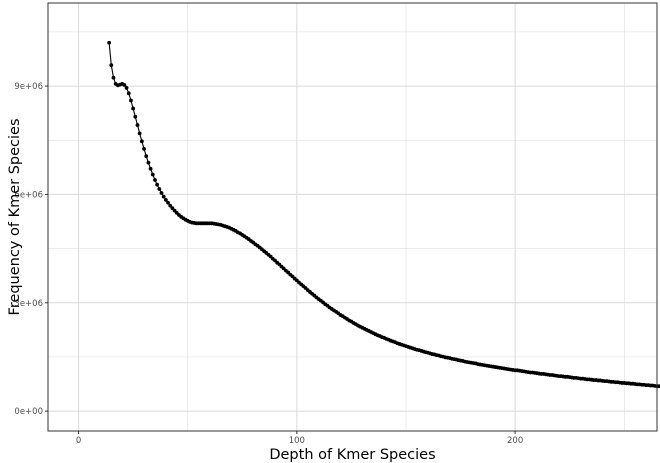 The image size is (660, 463). Describe the element at coordinates (78, 441) in the screenshot. I see `x-tick-label: 0` at that location.